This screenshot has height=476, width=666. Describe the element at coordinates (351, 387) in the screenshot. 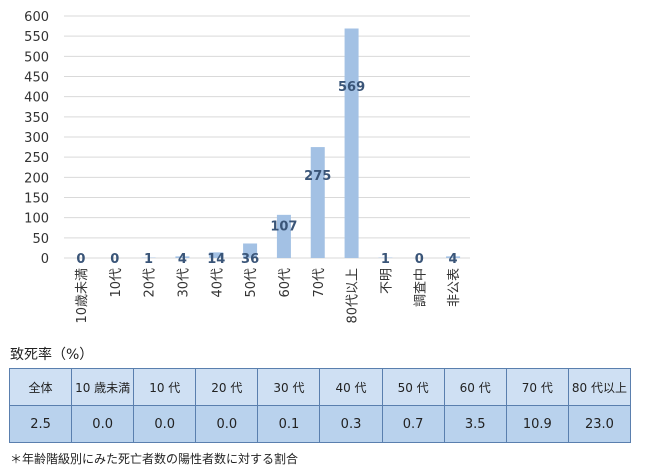

I see `rate-header-cell: 40 代` at that location.